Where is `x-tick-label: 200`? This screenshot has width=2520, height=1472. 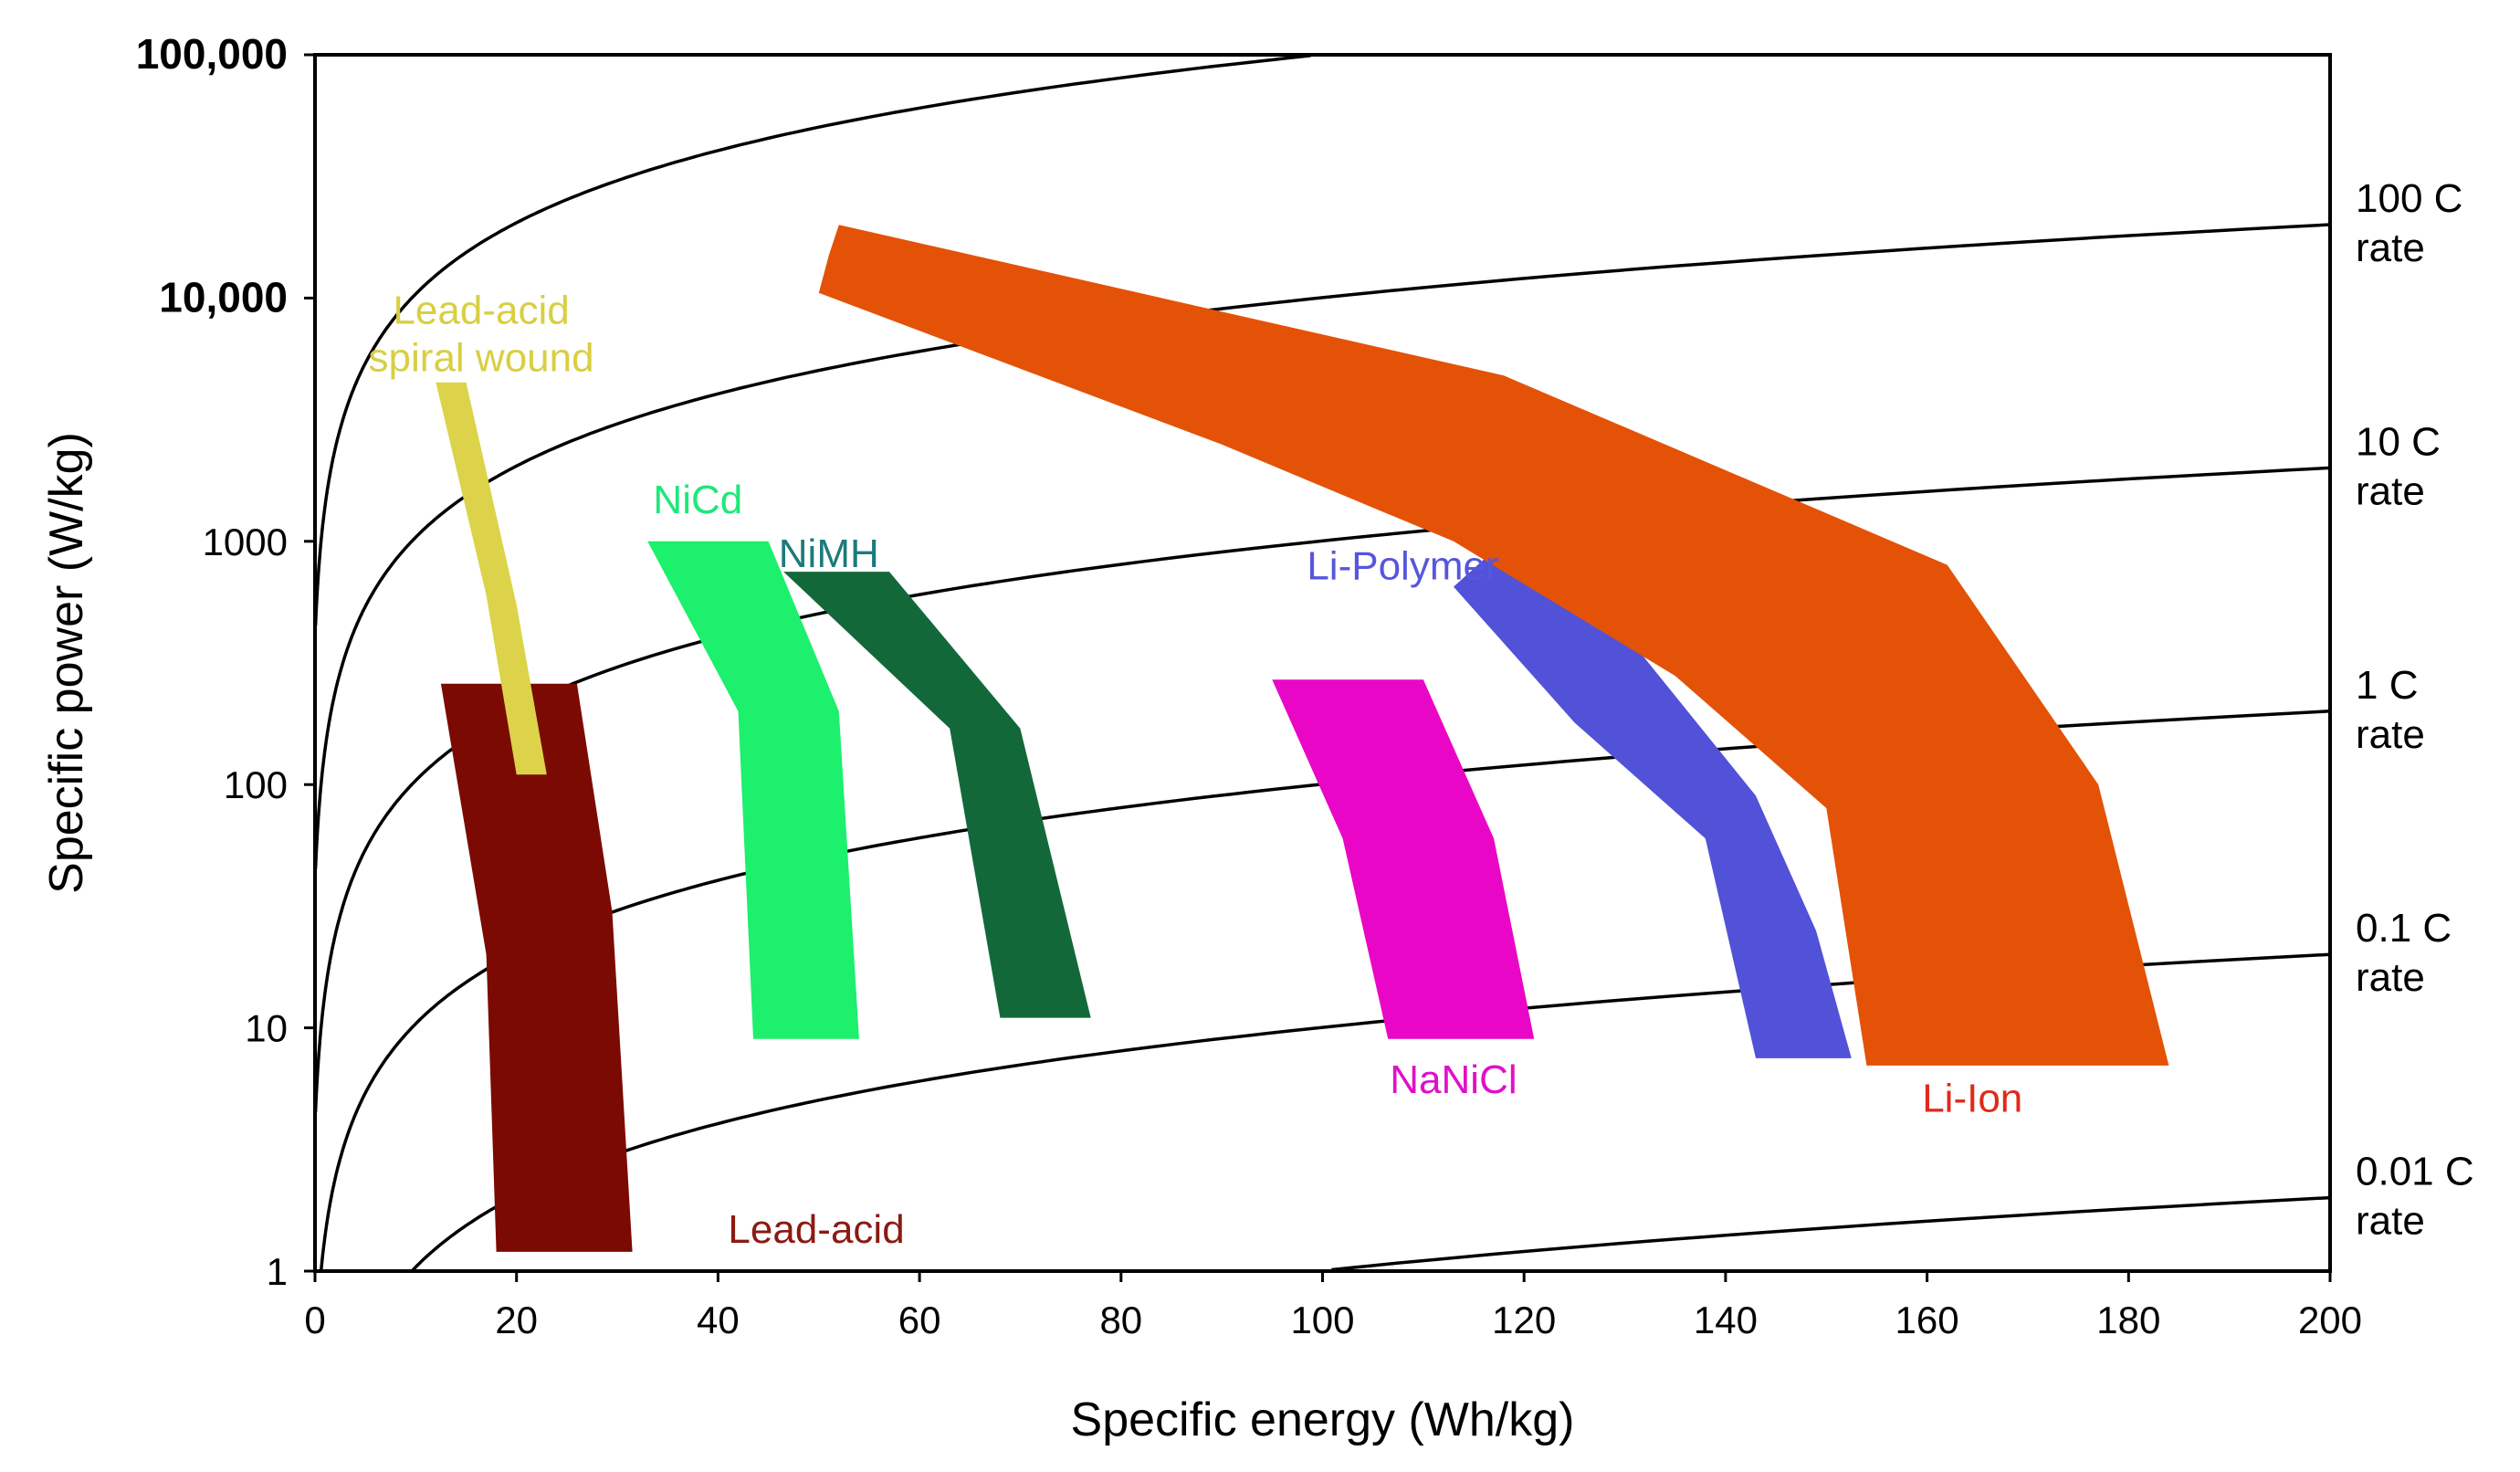
x-tick-label: 200 is located at coordinates (2330, 1320).